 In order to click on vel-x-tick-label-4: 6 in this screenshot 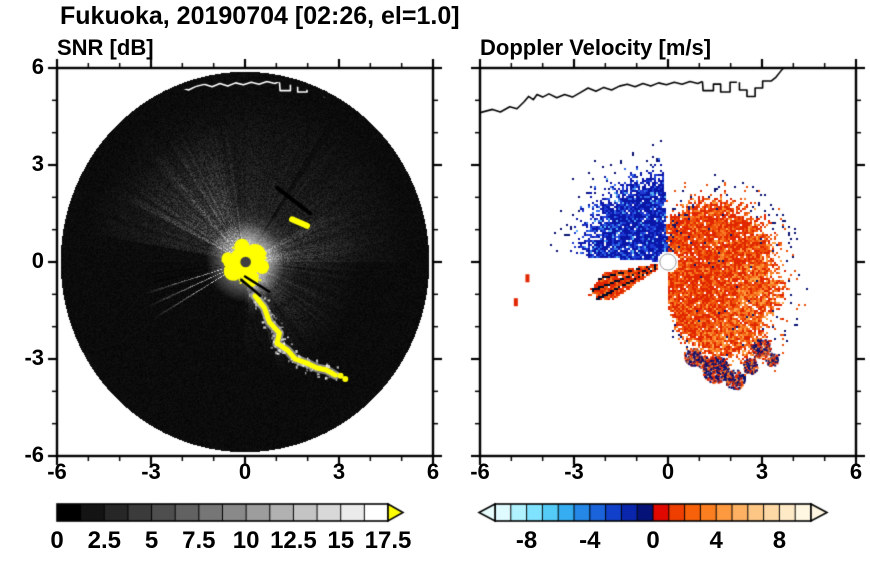, I will do `click(856, 471)`.